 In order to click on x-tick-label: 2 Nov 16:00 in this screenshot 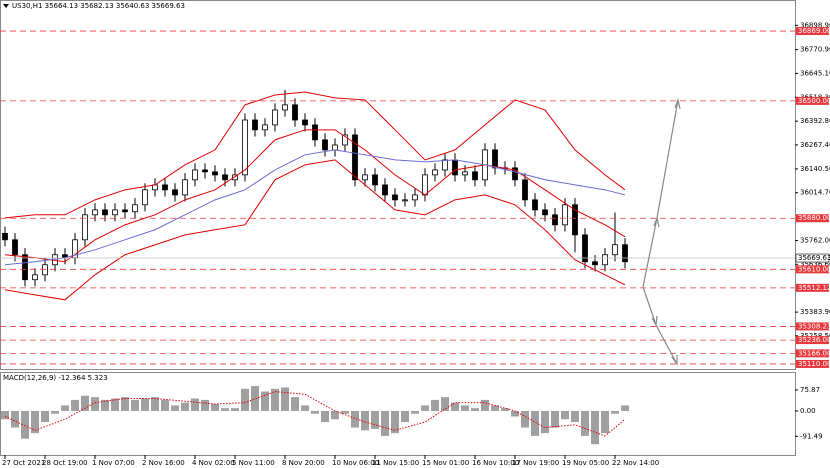, I will do `click(163, 463)`.